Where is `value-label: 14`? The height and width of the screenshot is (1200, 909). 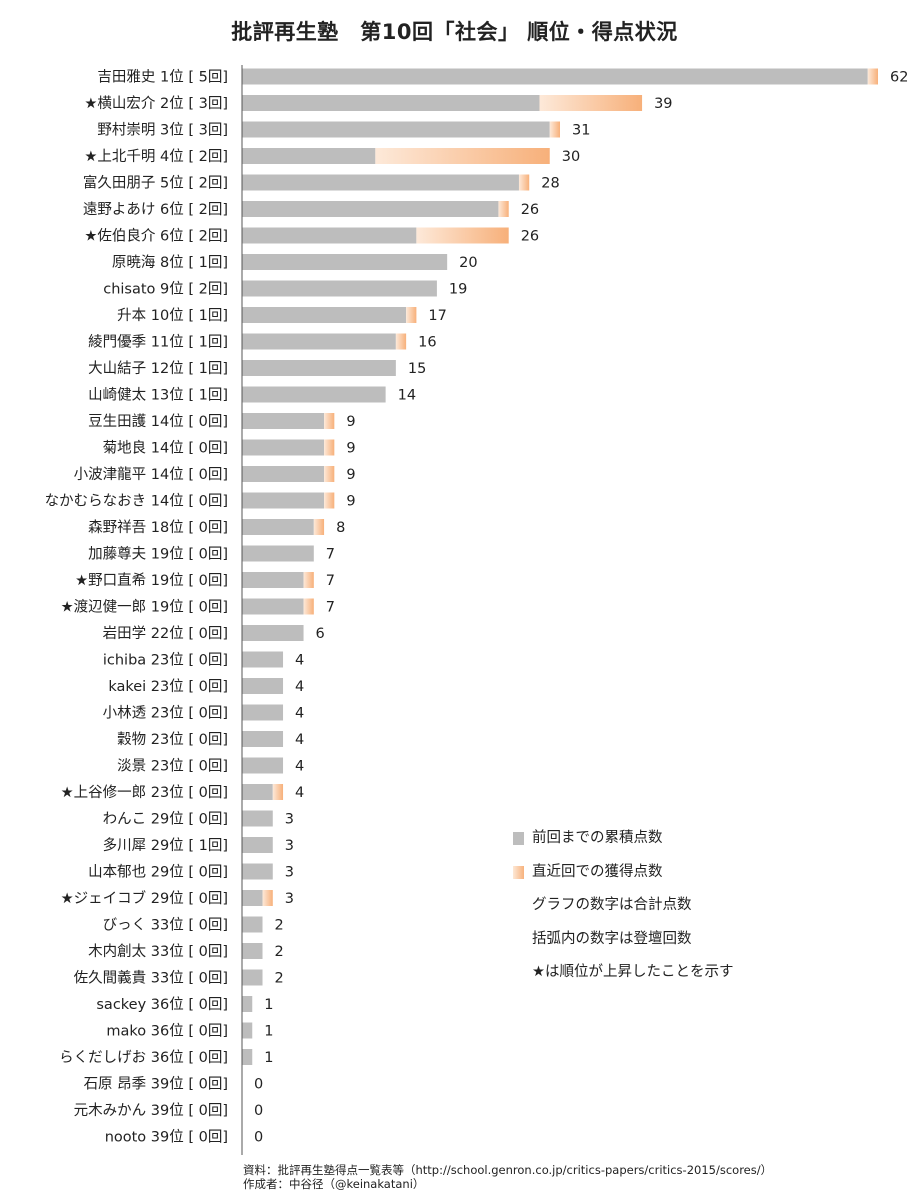
value-label: 14 is located at coordinates (407, 396).